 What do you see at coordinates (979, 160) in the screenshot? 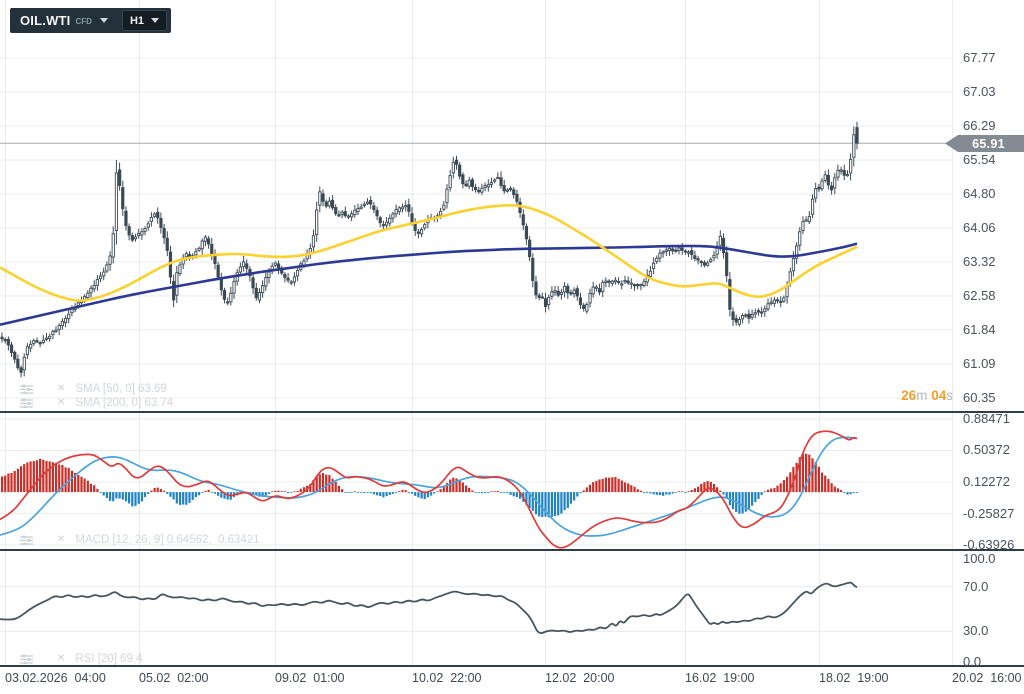
I see `price-tick-label: 65.54` at bounding box center [979, 160].